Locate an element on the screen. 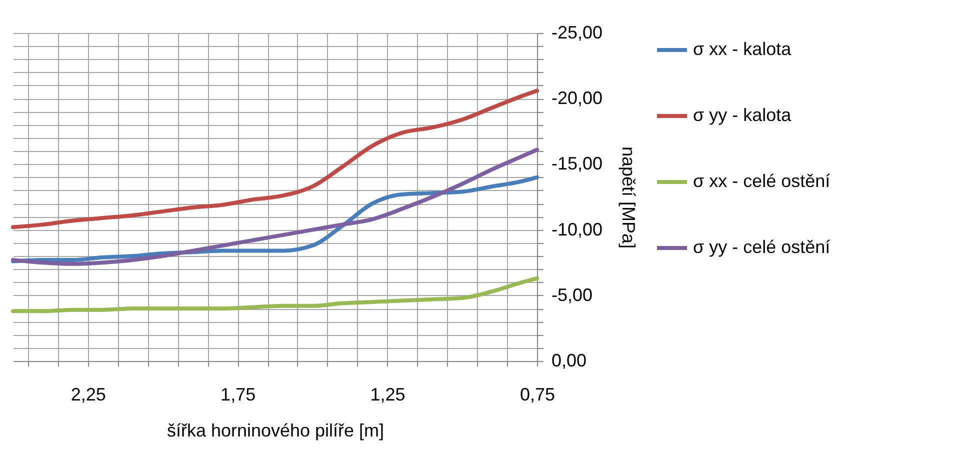 This screenshot has height=452, width=959. y-axis-title: napětí [MPa] is located at coordinates (628, 197).